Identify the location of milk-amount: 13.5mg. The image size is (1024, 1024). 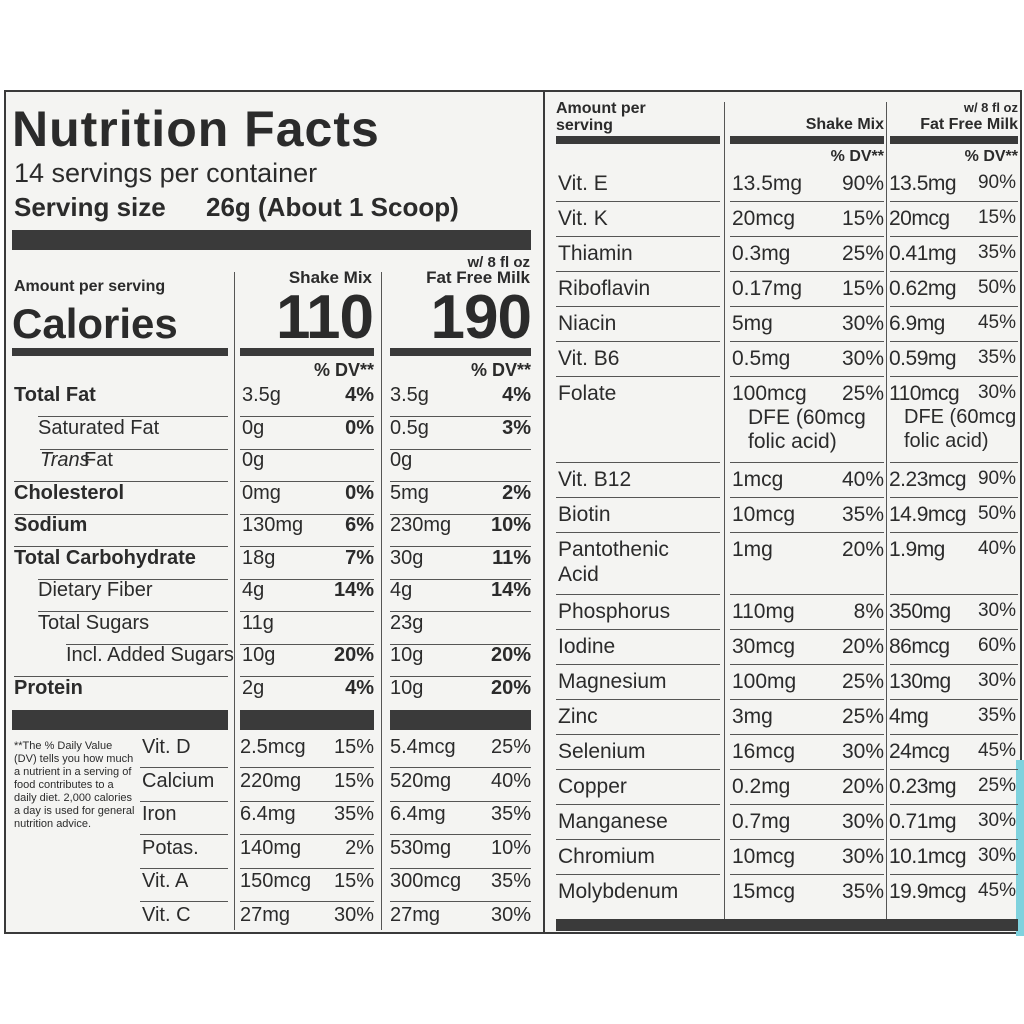
(923, 183).